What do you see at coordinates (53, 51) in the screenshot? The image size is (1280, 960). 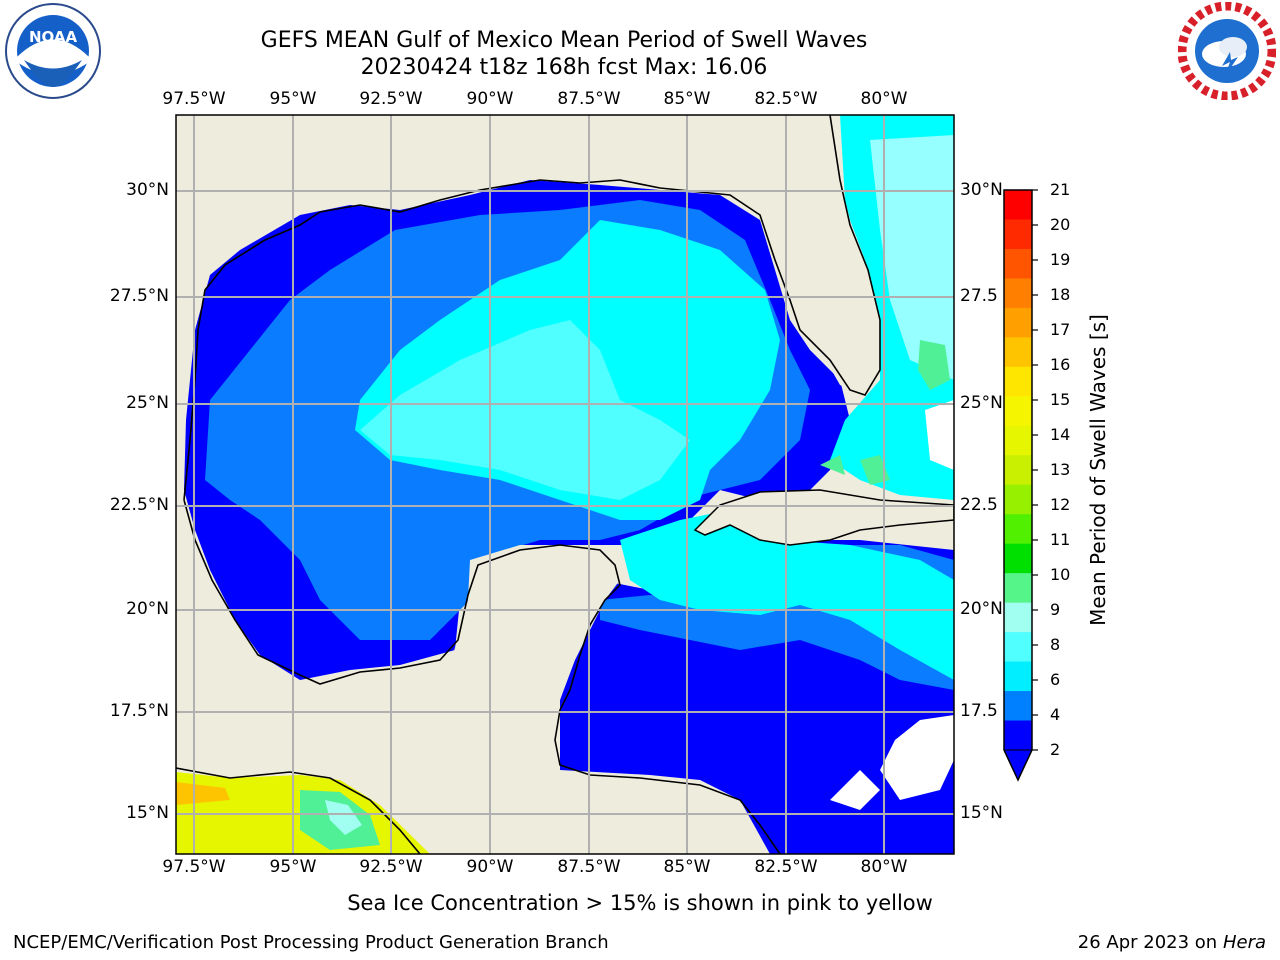 I see `noaa-logo-icon: NOAA` at bounding box center [53, 51].